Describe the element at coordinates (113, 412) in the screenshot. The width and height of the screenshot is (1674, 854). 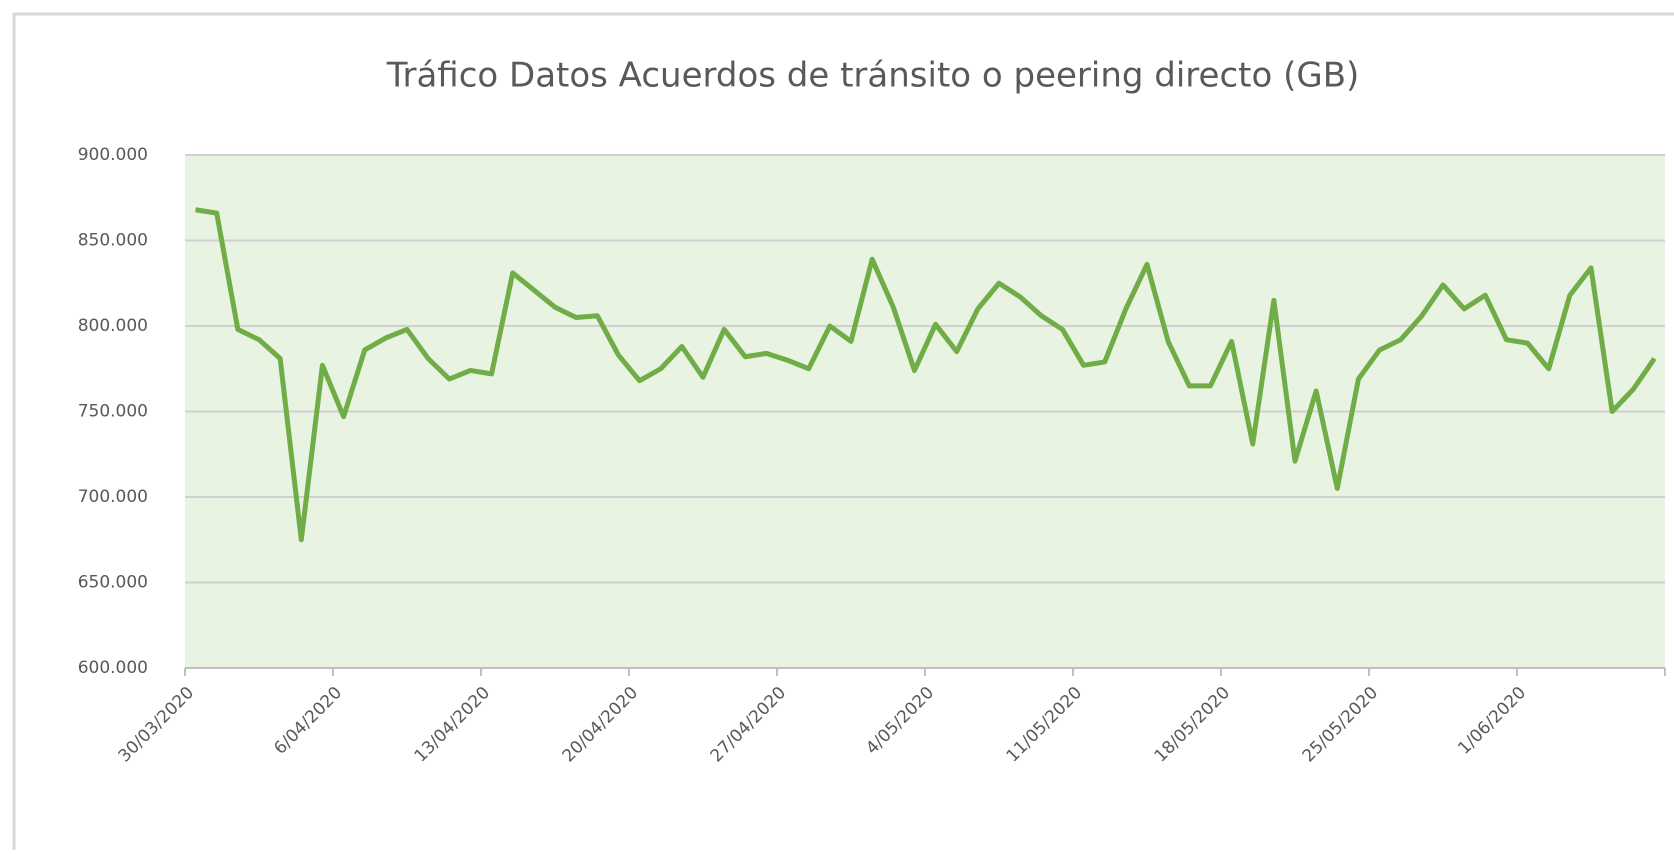
I see `y-tick-label: 750.000` at that location.